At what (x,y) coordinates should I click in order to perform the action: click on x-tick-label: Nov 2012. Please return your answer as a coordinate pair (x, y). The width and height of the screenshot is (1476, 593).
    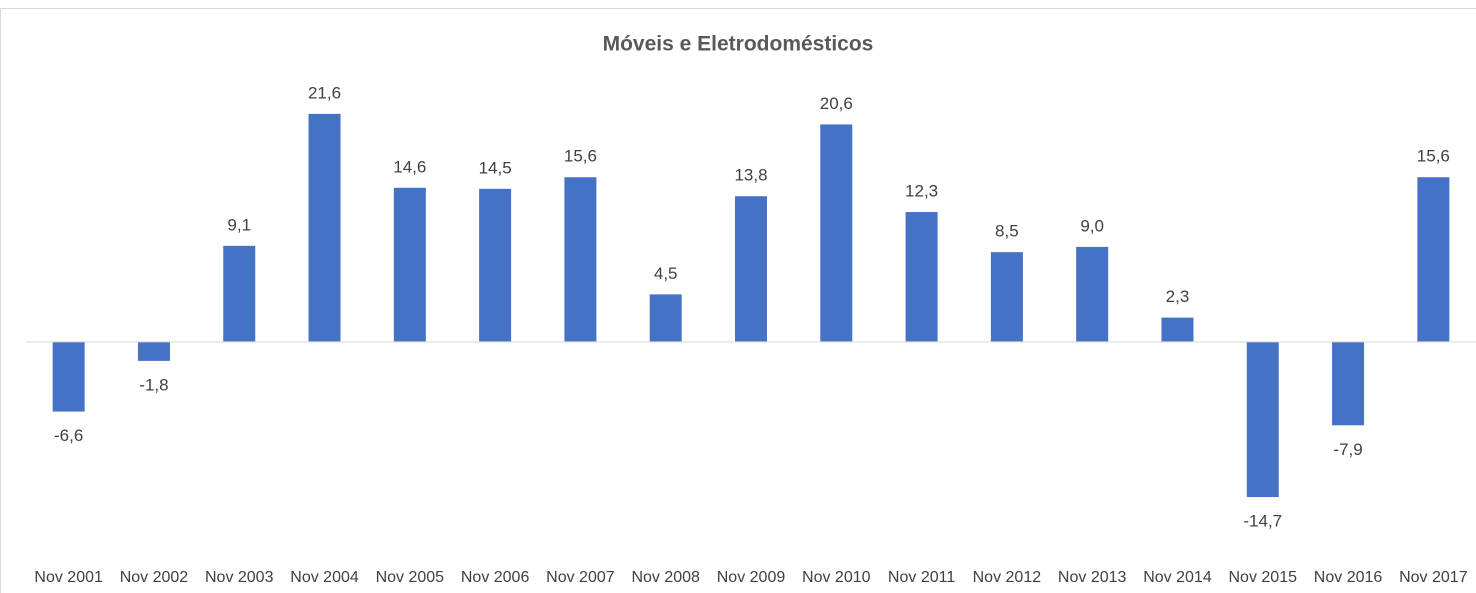
    Looking at the image, I should click on (1007, 577).